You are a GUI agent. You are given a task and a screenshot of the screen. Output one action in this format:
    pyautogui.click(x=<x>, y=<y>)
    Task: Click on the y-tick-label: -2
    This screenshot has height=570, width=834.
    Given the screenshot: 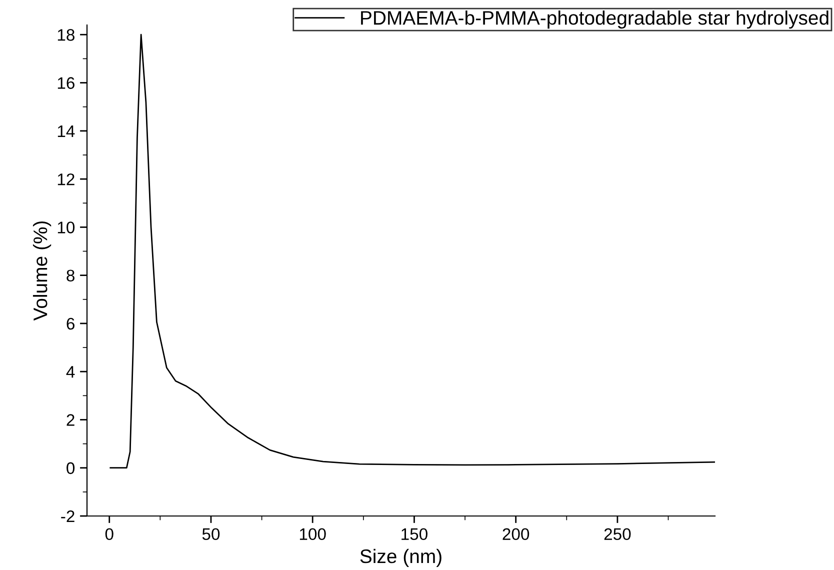 What is the action you would take?
    pyautogui.click(x=67, y=516)
    